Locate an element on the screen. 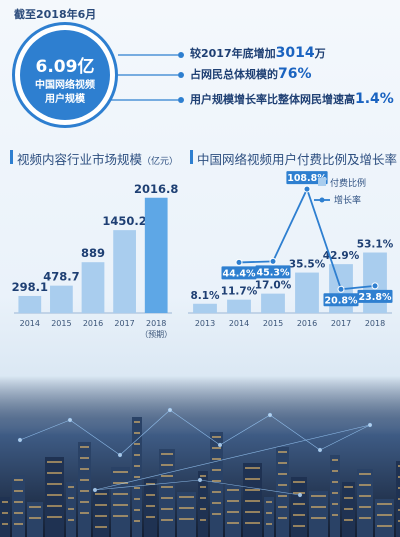 This screenshot has height=537, width=400. paid-bar-2016 is located at coordinates (307, 292).